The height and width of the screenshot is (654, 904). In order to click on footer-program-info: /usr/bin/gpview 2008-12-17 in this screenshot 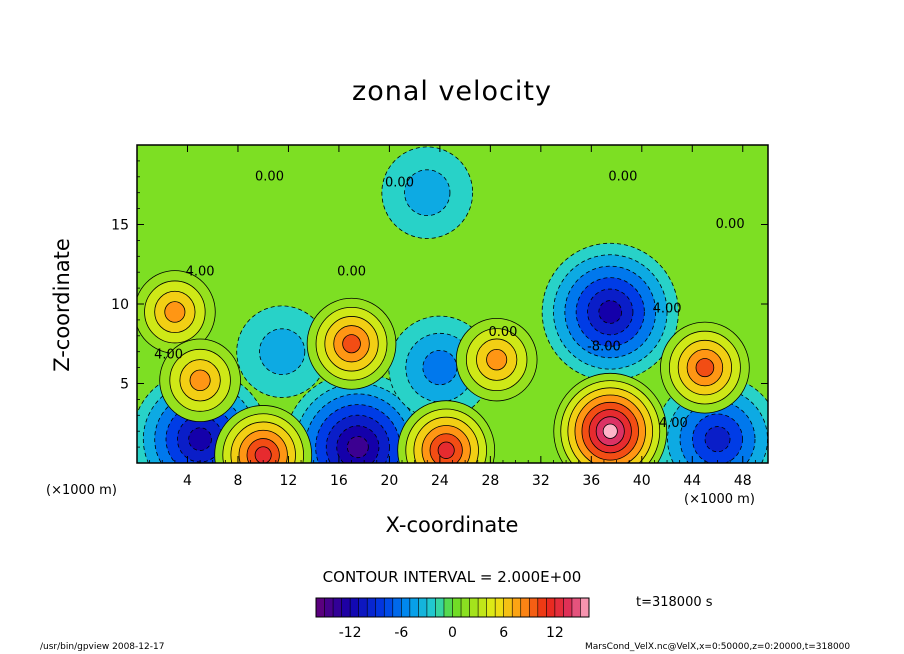, I will do `click(102, 647)`.